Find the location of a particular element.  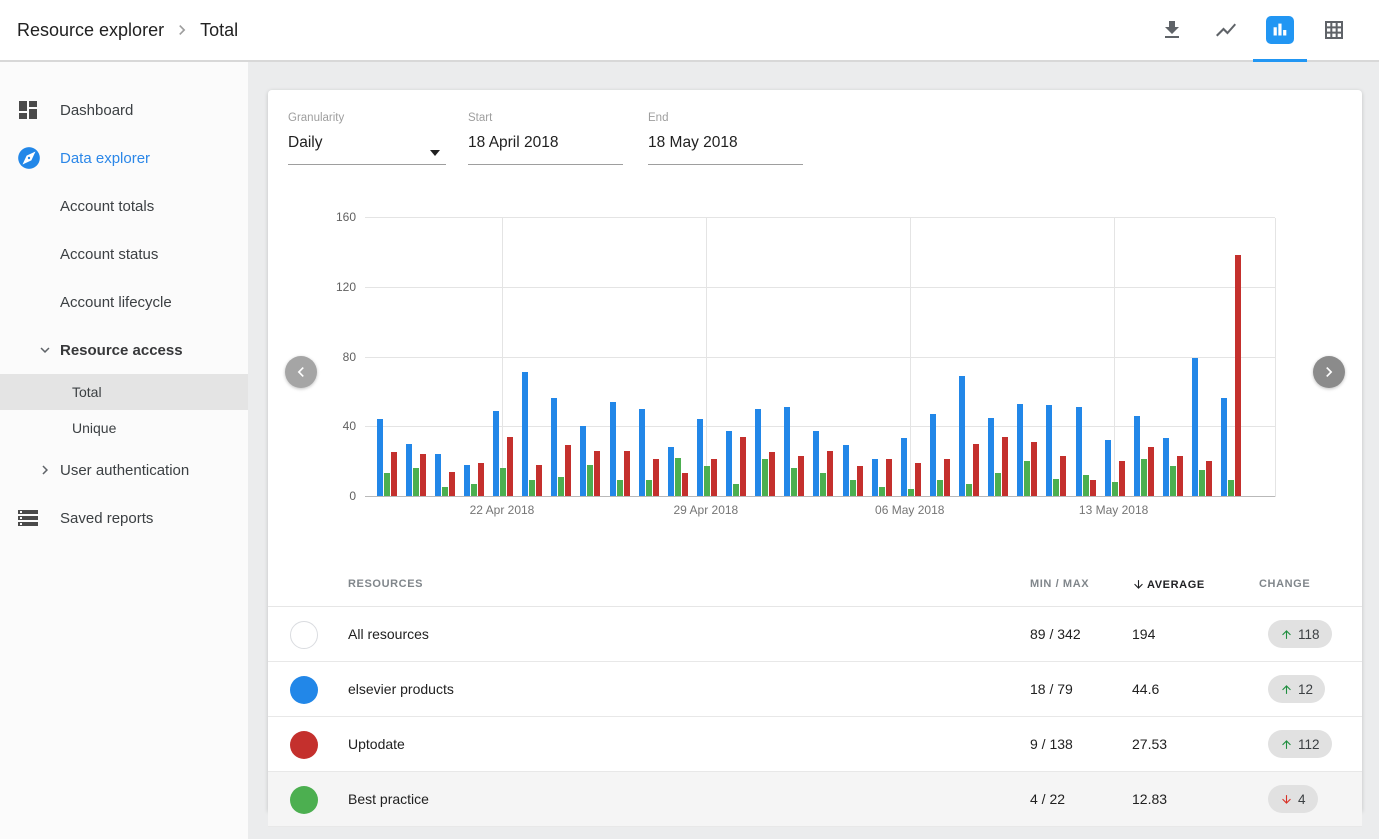

sidebar-item-account-lifecycle: Account lifecycle is located at coordinates (124, 302).